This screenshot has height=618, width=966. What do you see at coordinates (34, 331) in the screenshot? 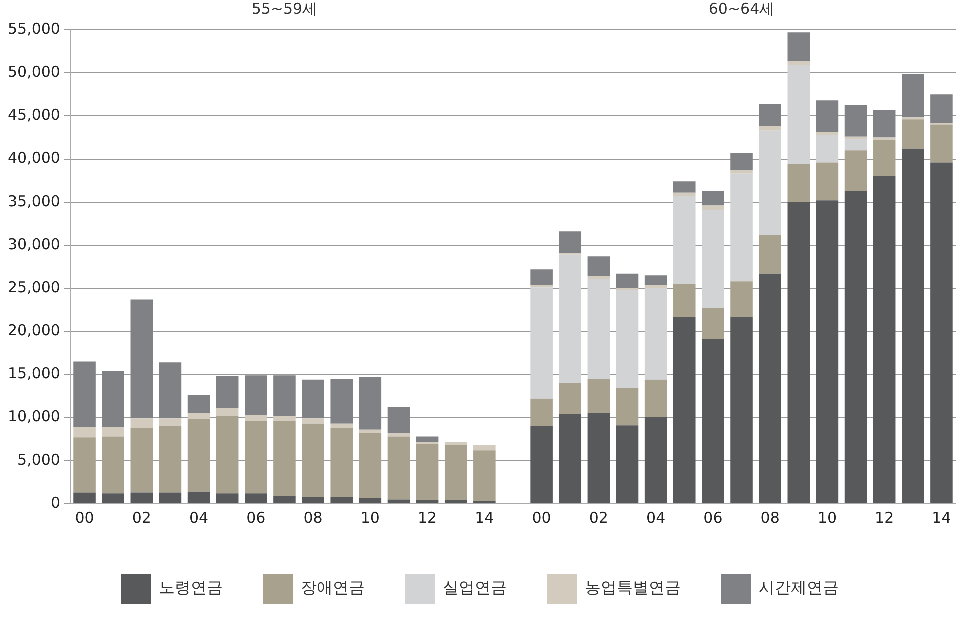
I see `y-tick-label: 20,000` at bounding box center [34, 331].